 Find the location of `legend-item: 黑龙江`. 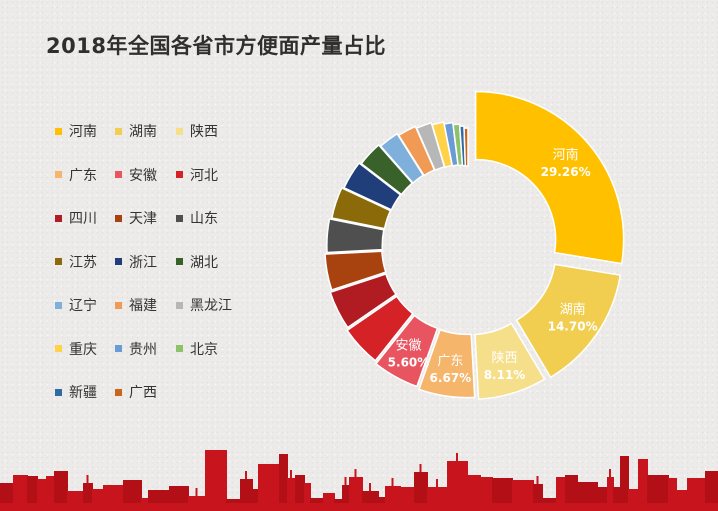

legend-item: 黑龙江 is located at coordinates (204, 305).